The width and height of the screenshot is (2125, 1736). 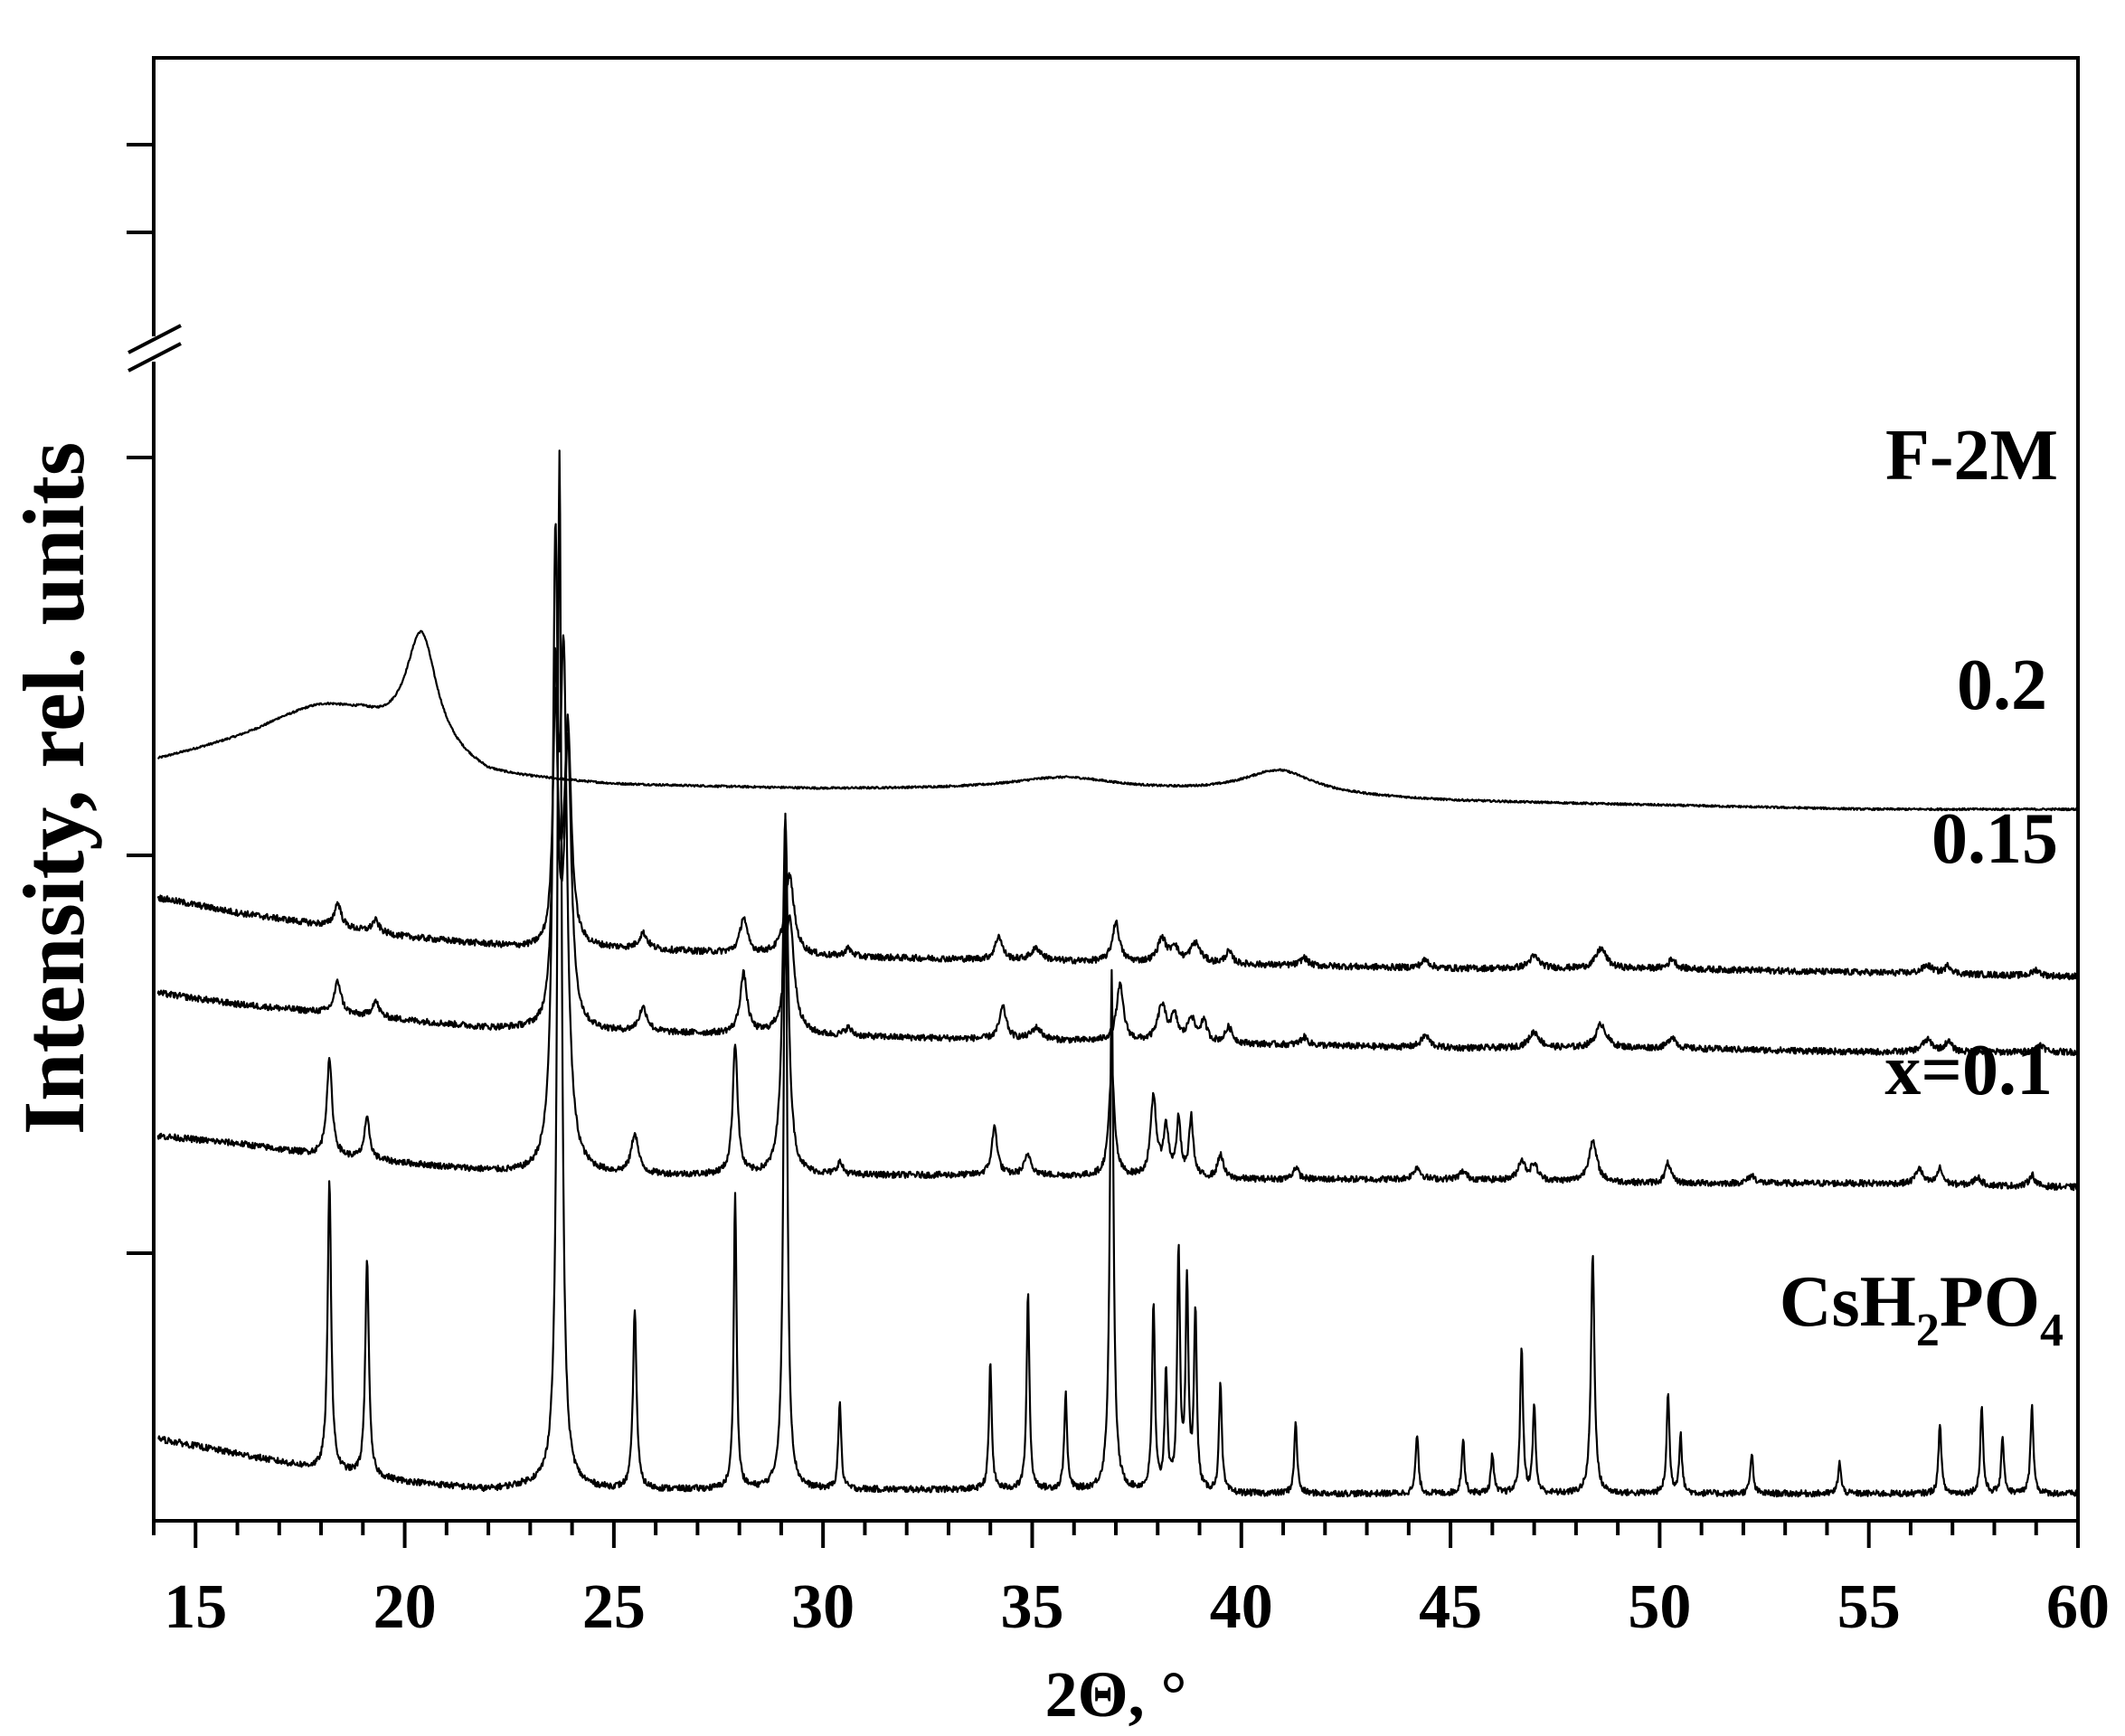 I want to click on x-tick-label: 25, so click(x=614, y=1607).